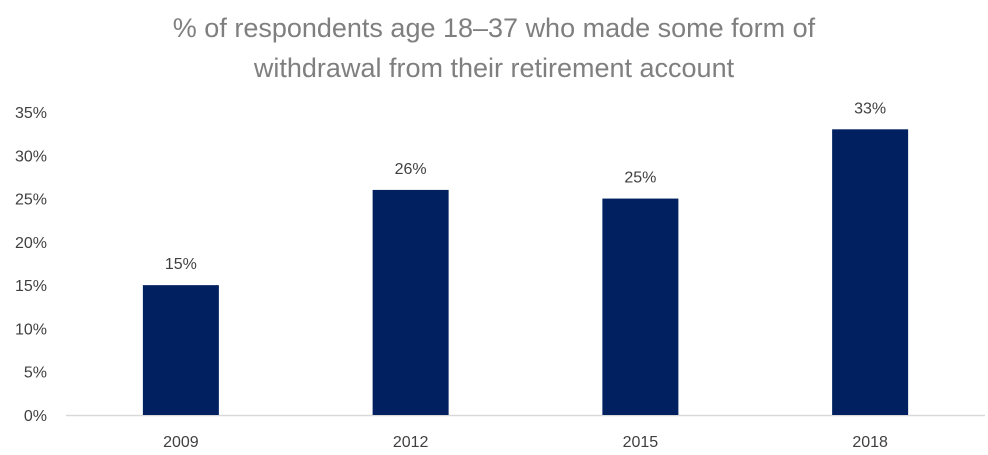 This screenshot has height=455, width=988. What do you see at coordinates (494, 68) in the screenshot?
I see `chart-title-line-2: withdrawal from their retirement account` at bounding box center [494, 68].